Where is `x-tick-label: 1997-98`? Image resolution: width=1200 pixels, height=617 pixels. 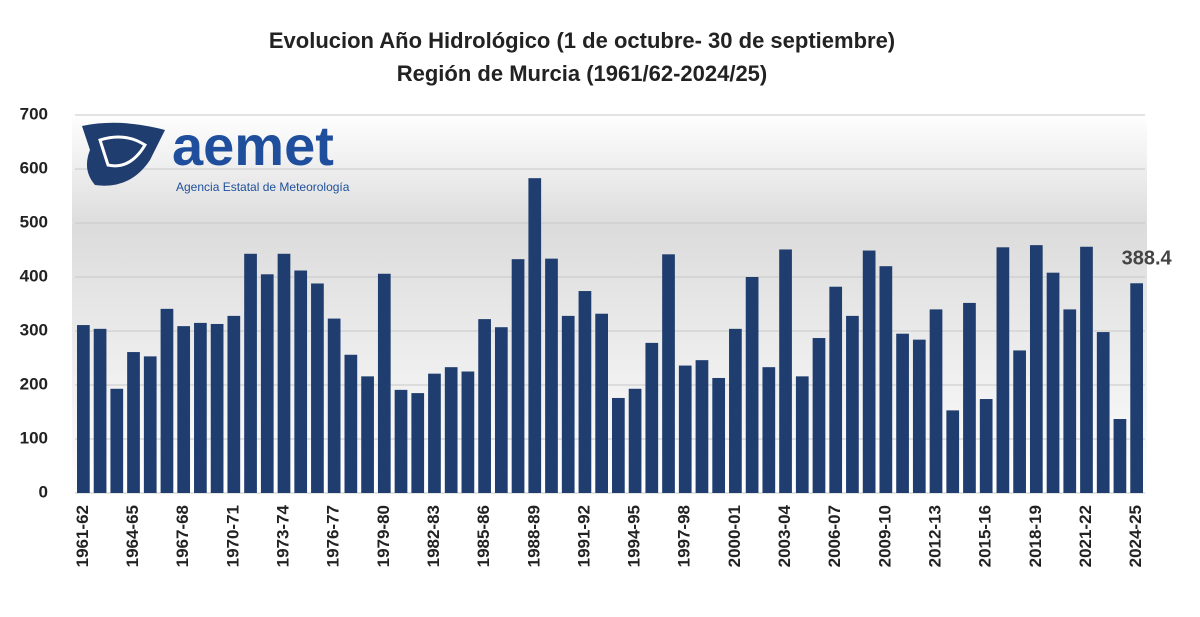 x-tick-label: 1997-98 is located at coordinates (684, 536).